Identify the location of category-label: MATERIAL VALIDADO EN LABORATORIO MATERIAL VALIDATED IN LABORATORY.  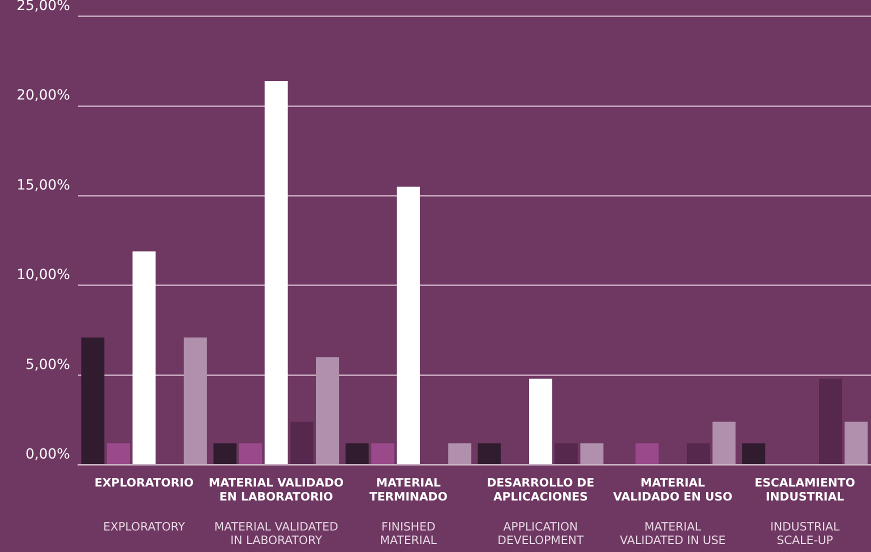
(276, 512).